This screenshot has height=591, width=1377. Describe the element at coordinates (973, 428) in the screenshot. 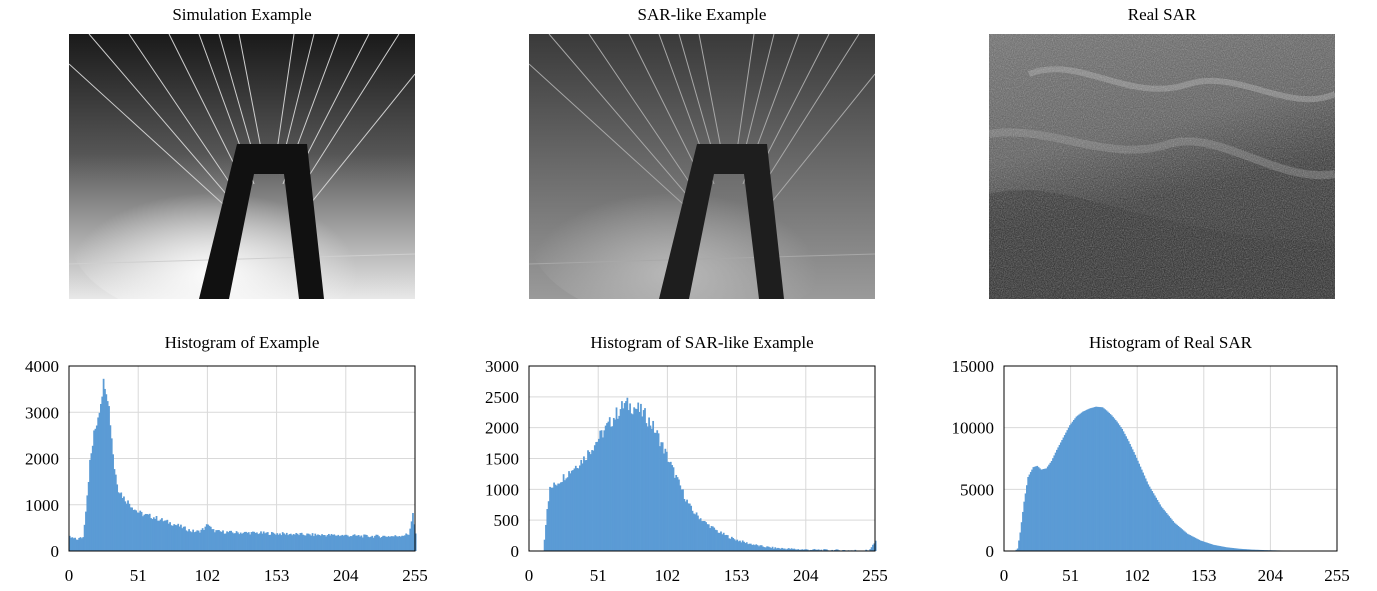

I see `y-tick-label: 10000` at that location.